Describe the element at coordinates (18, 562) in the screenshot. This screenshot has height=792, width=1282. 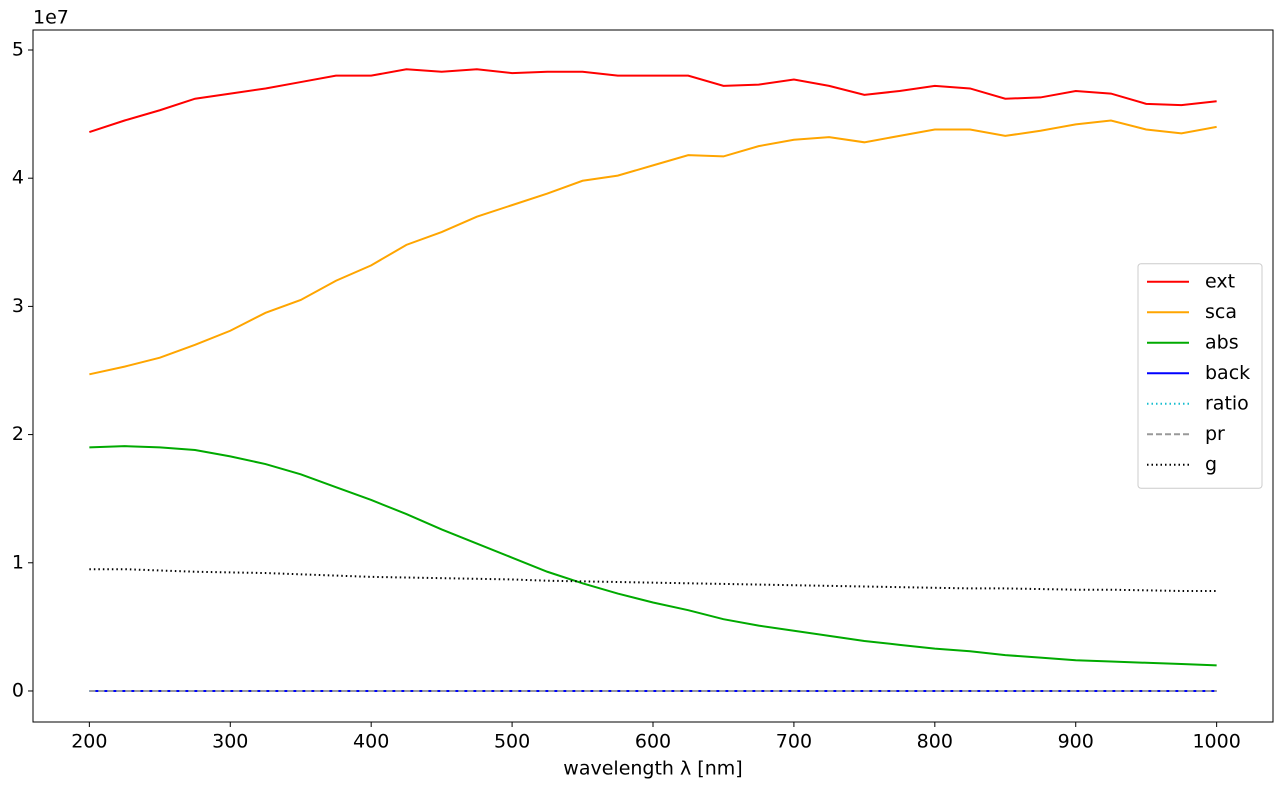
I see `y-tick-label: 1` at that location.